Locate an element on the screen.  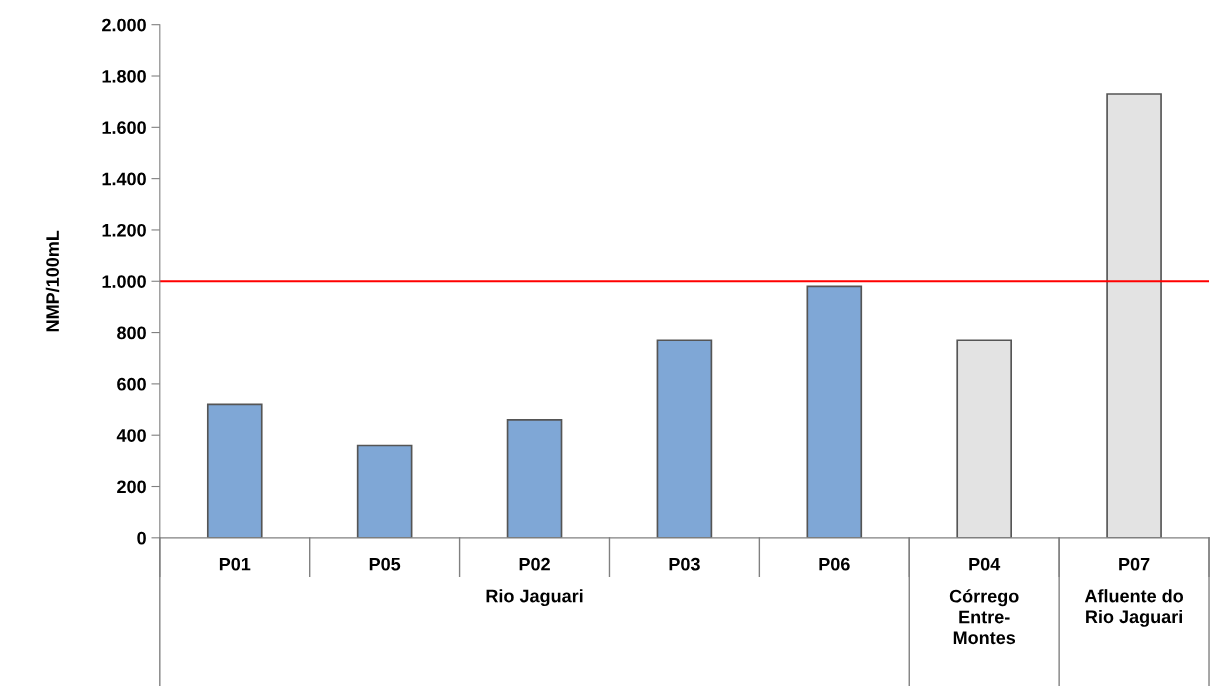
y-tick-label: 1.200 is located at coordinates (124, 230).